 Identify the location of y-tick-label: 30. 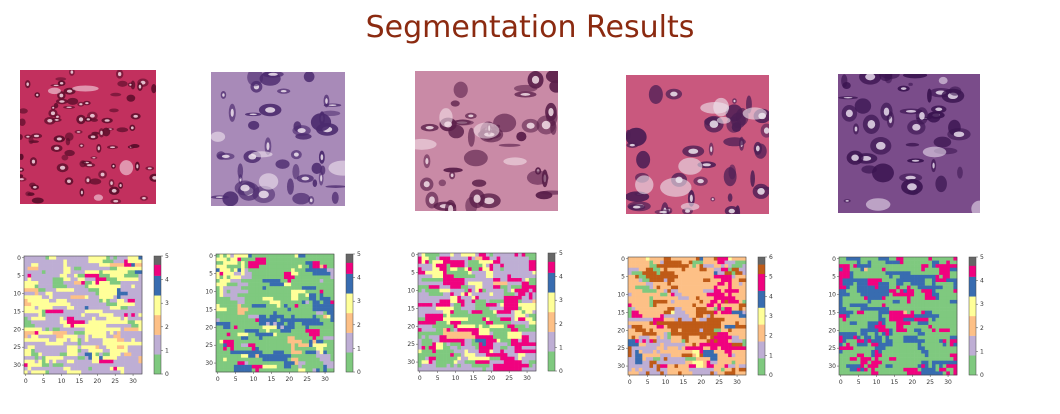
(209, 363).